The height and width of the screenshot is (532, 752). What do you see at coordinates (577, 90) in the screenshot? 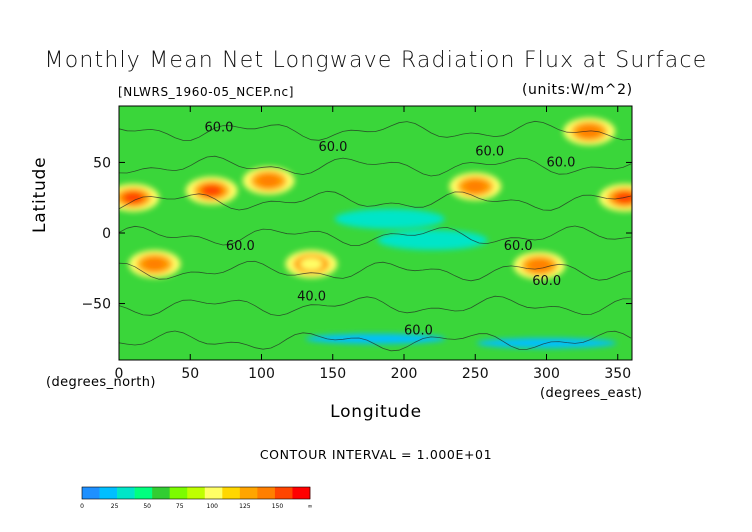
I see `units-label: (units:W/m^2)` at bounding box center [577, 90].